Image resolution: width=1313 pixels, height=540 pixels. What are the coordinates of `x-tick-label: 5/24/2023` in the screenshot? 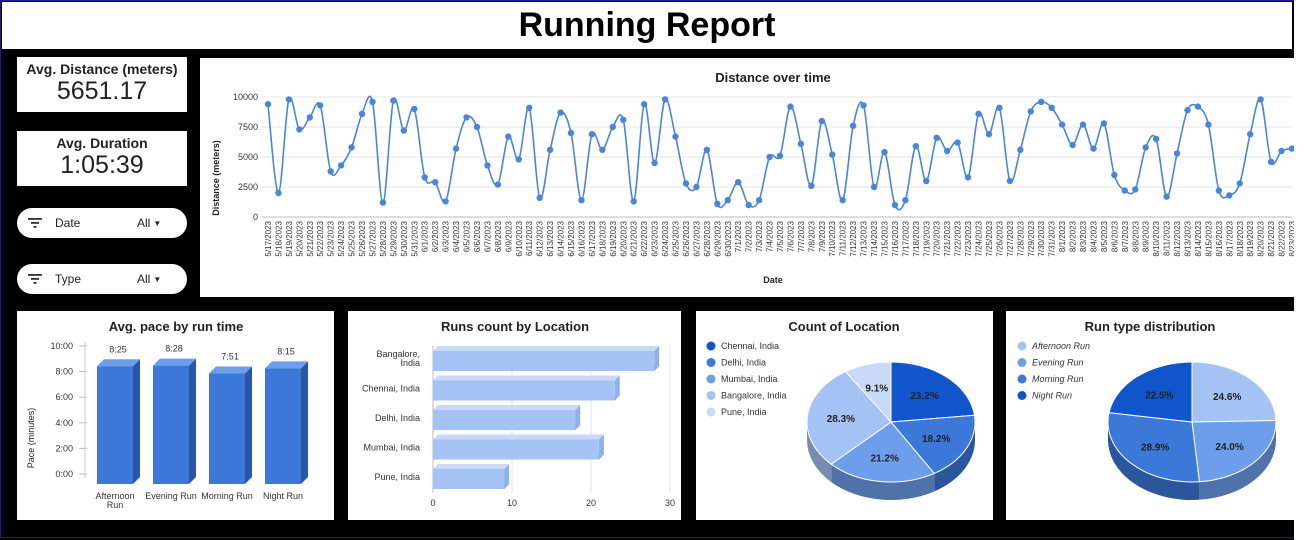 It's located at (341, 238).